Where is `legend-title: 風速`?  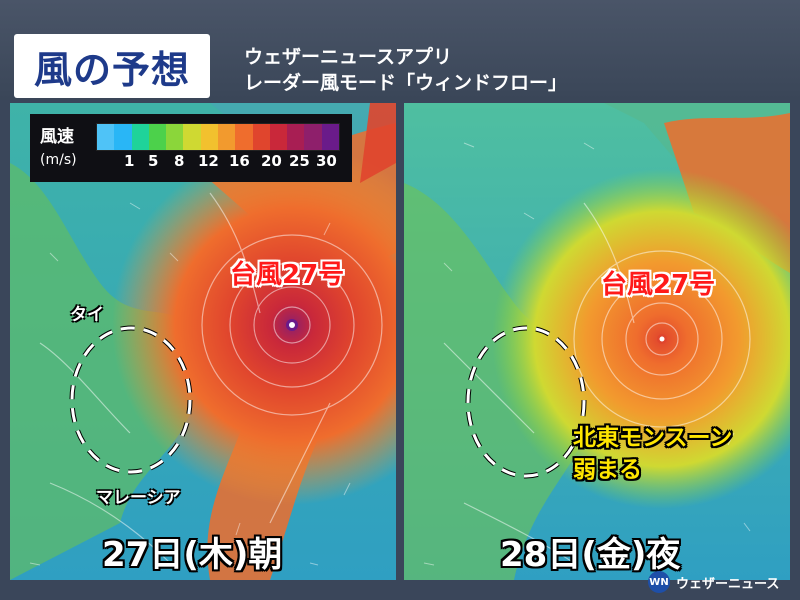 legend-title: 風速 is located at coordinates (57, 137).